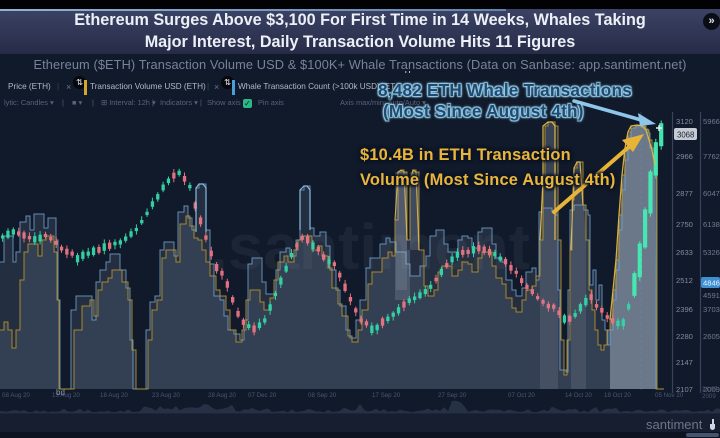 This screenshot has width=720, height=438. What do you see at coordinates (711, 283) in the screenshot?
I see `svg-text: 4846` at bounding box center [711, 283].